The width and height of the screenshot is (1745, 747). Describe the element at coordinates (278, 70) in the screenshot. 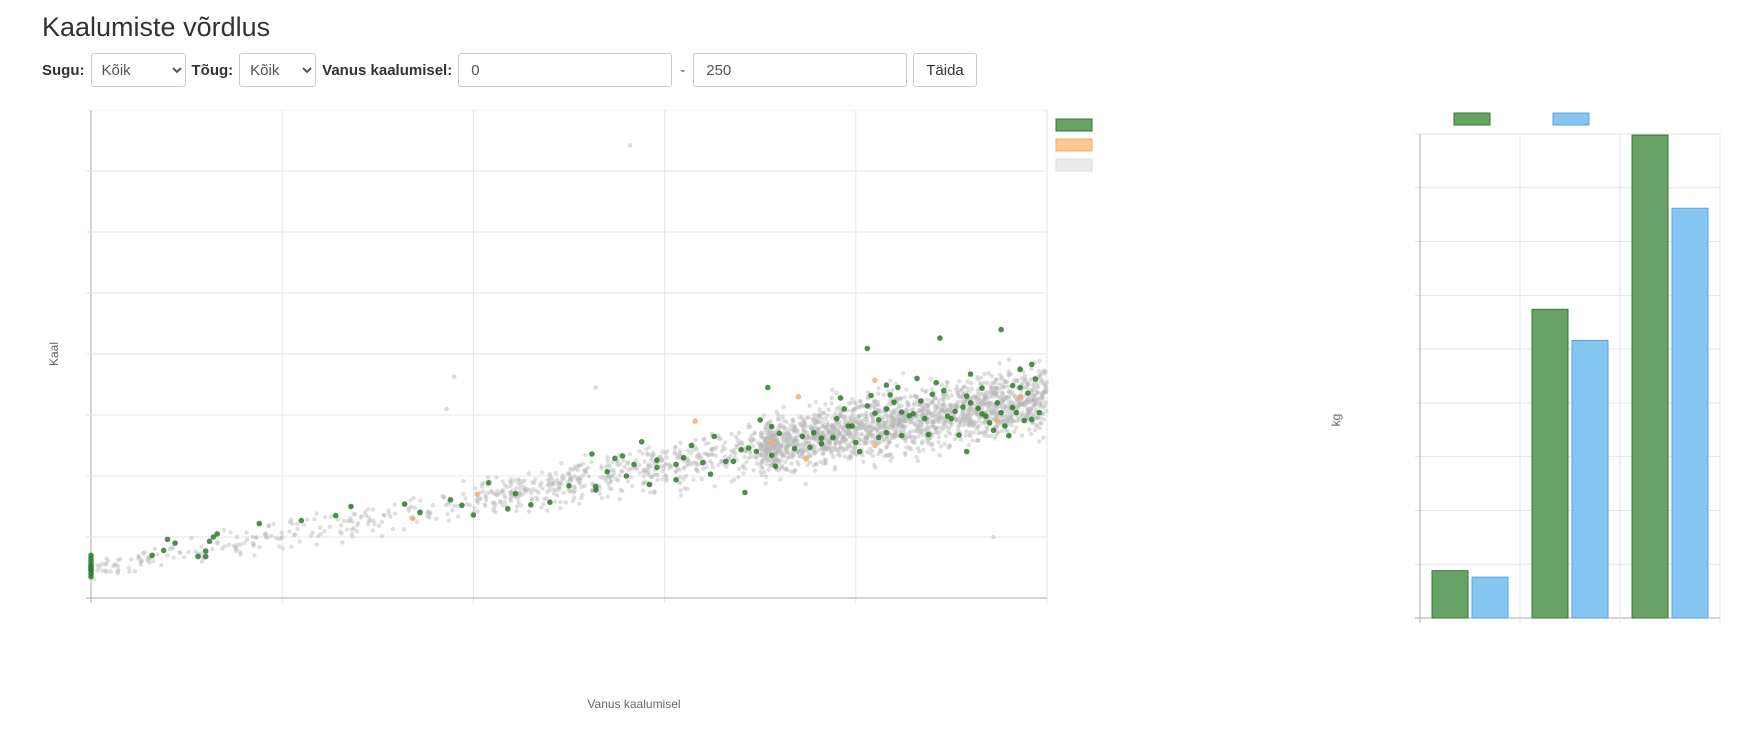

I see `breed-select: Kõik` at that location.